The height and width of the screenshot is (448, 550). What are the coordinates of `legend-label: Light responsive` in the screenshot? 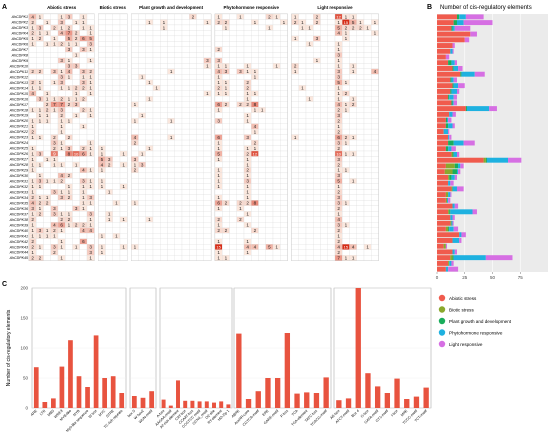 It's located at (466, 344).